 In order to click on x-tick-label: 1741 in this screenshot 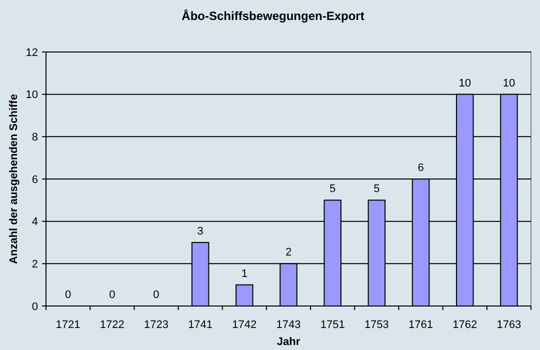, I will do `click(200, 325)`.